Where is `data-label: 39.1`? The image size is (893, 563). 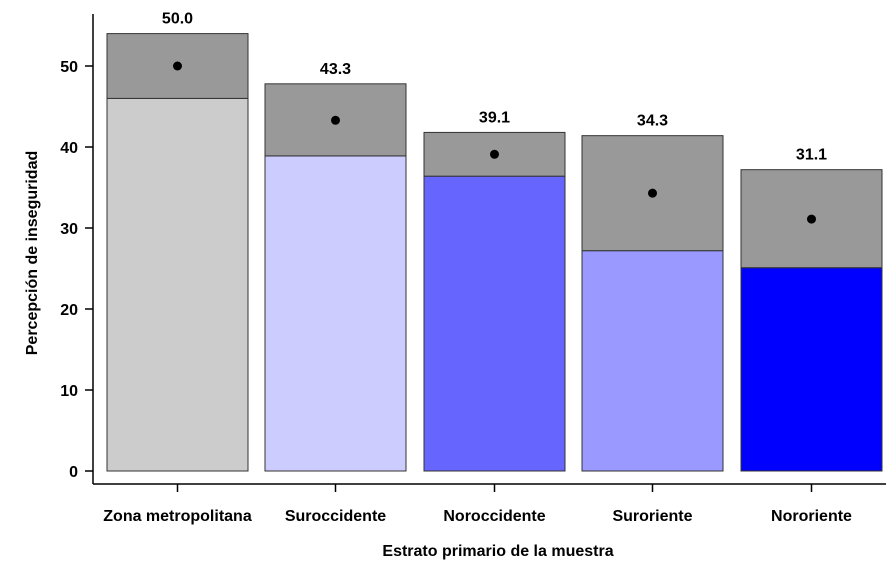 data-label: 39.1 is located at coordinates (494, 117).